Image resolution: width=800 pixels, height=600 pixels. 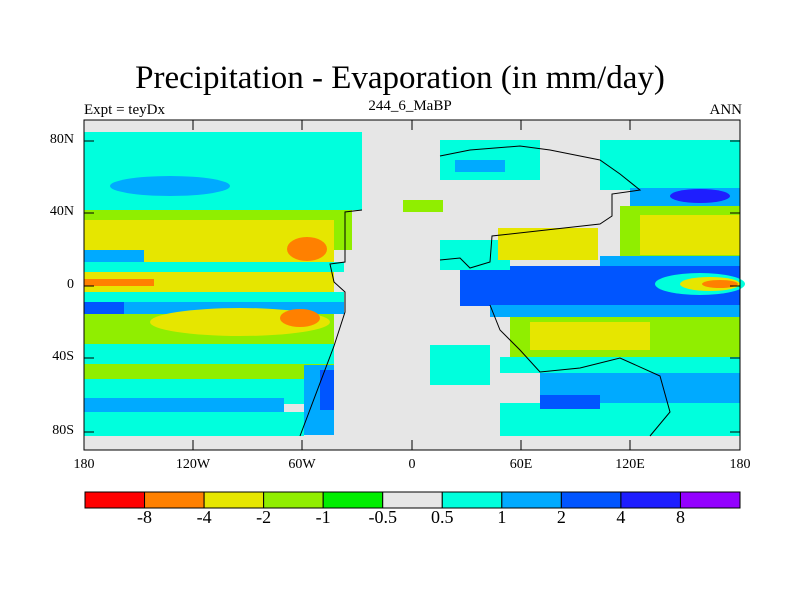 What do you see at coordinates (145, 517) in the screenshot?
I see `colorbar-label: -8` at bounding box center [145, 517].